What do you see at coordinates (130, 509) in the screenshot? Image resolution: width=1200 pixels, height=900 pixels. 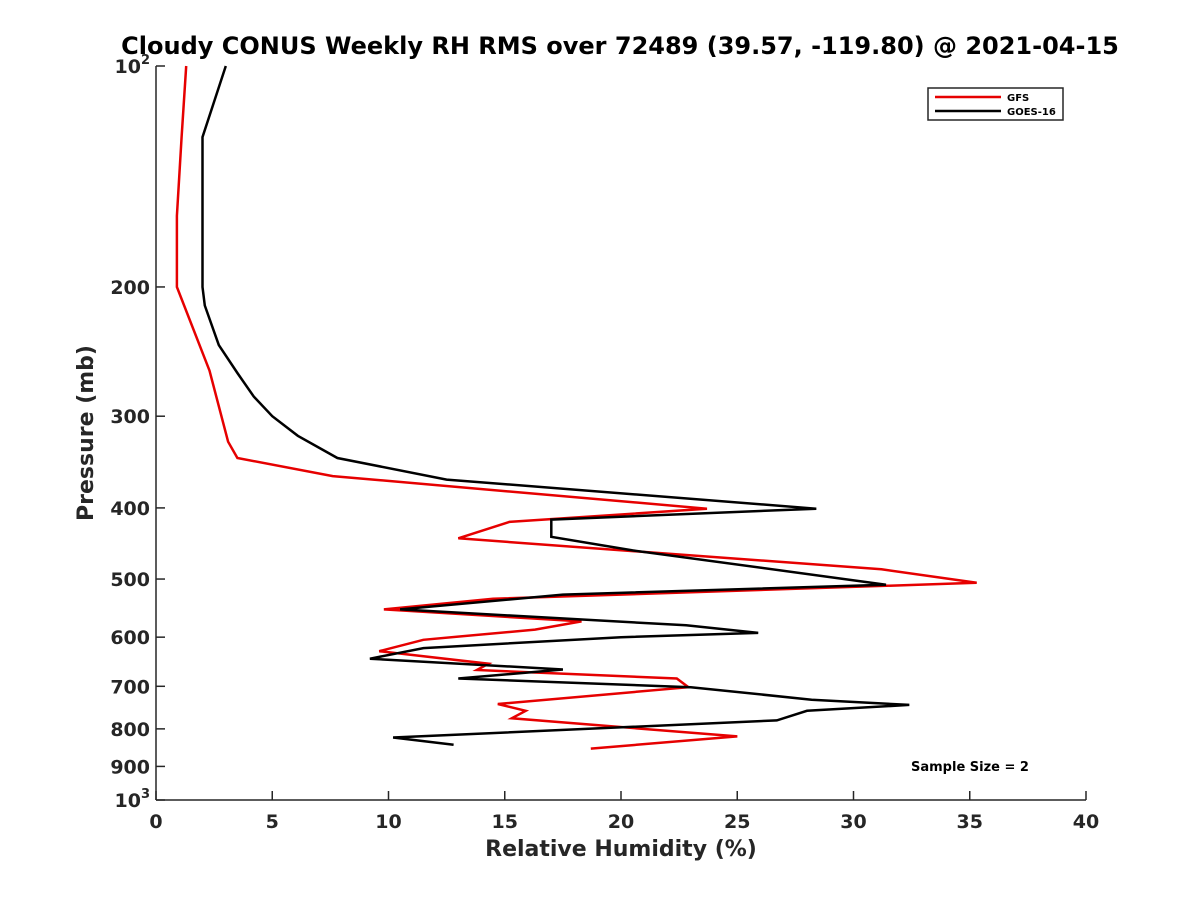 I see `y-tick-label: 400` at bounding box center [130, 509].